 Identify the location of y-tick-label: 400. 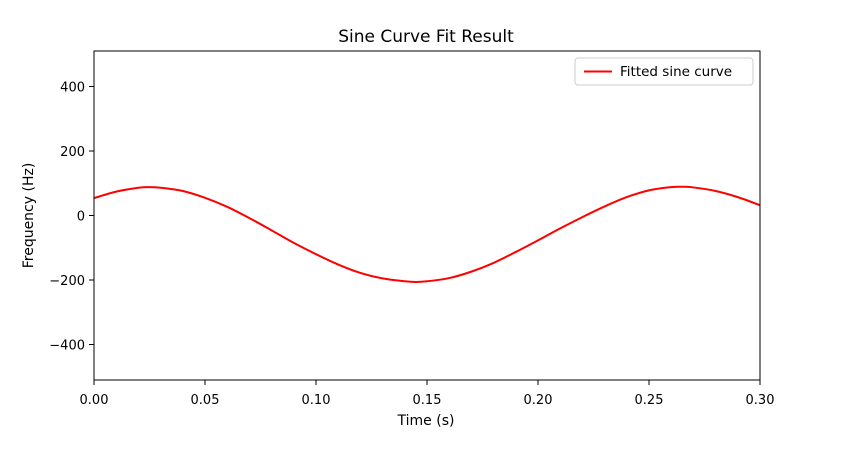
(72, 87).